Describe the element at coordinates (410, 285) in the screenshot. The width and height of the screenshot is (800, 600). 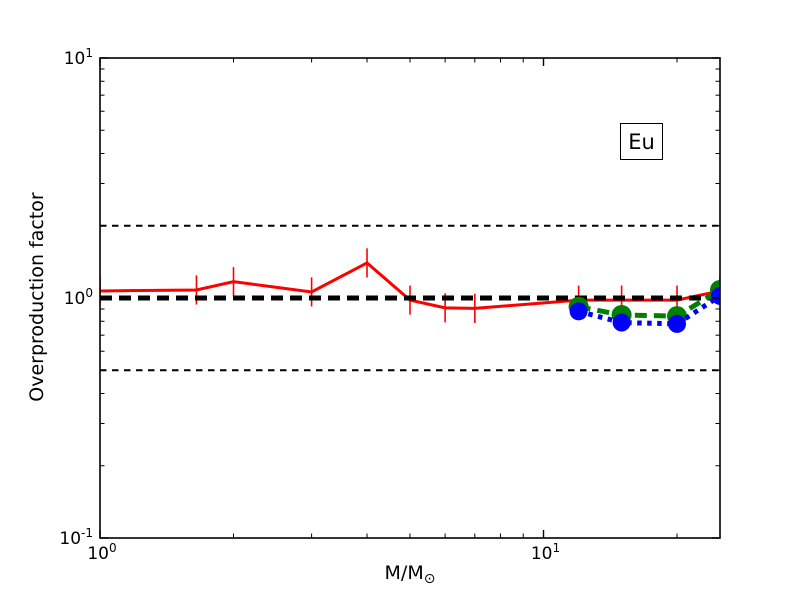
I see `solid-red-with-errorbars-line` at that location.